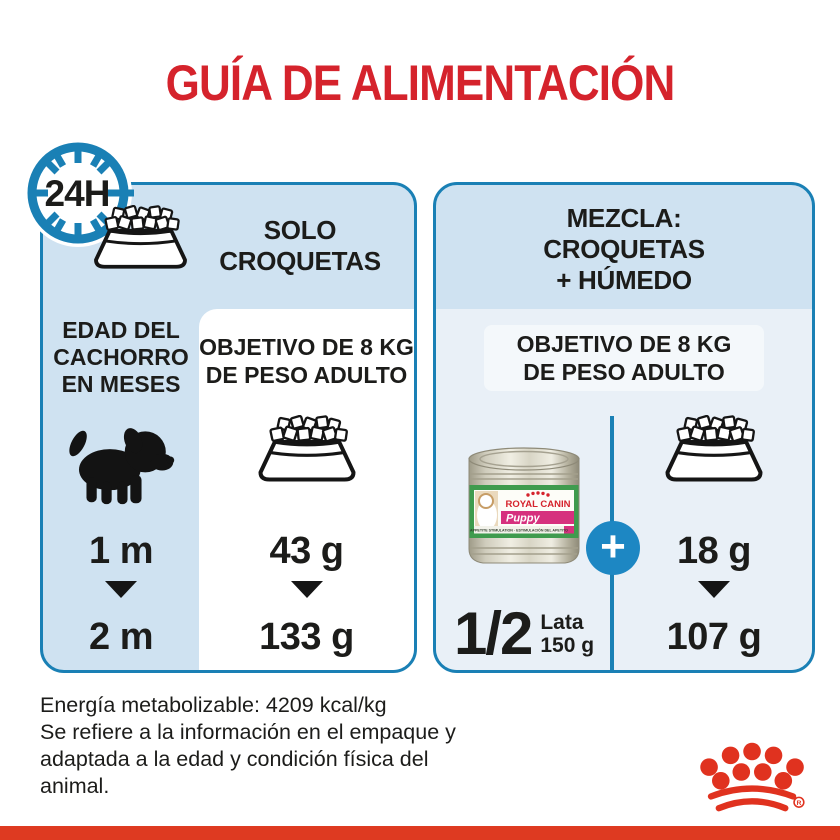 The image size is (840, 840). What do you see at coordinates (306, 551) in the screenshot?
I see `dry-start: 43 g` at bounding box center [306, 551].